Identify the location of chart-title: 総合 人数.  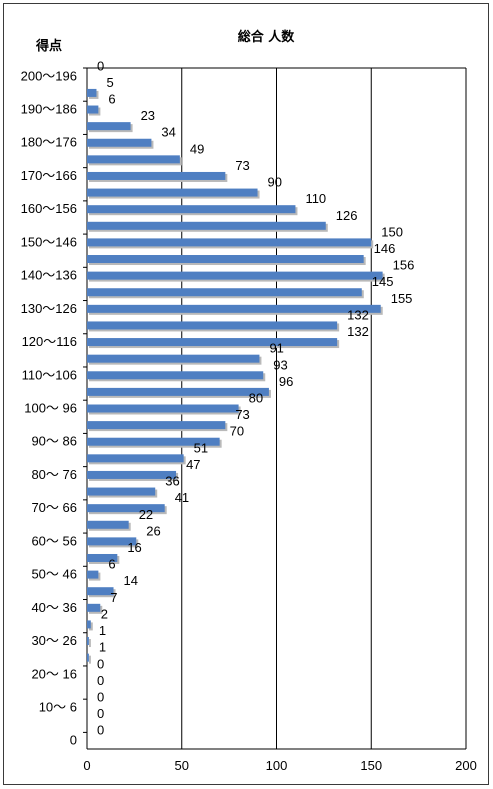
(267, 37).